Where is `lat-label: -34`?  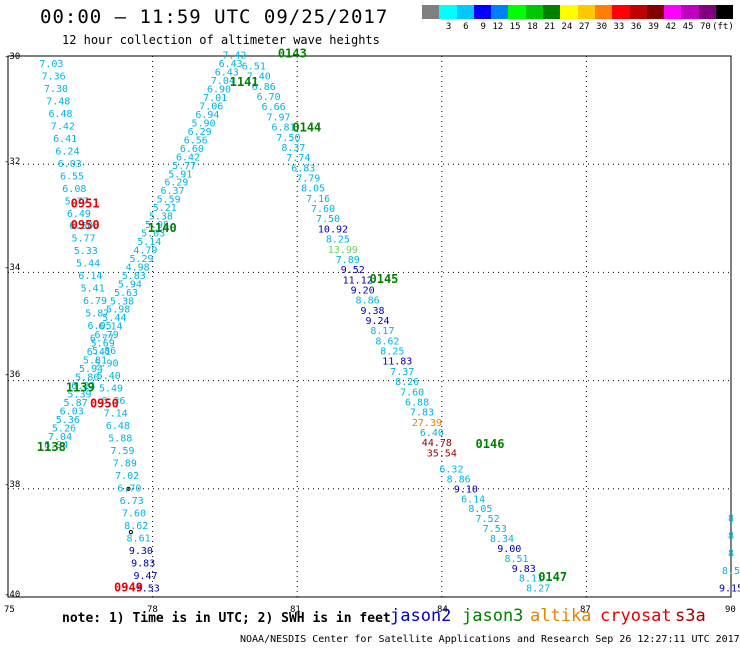
lat-label: -34 is located at coordinates (12, 268).